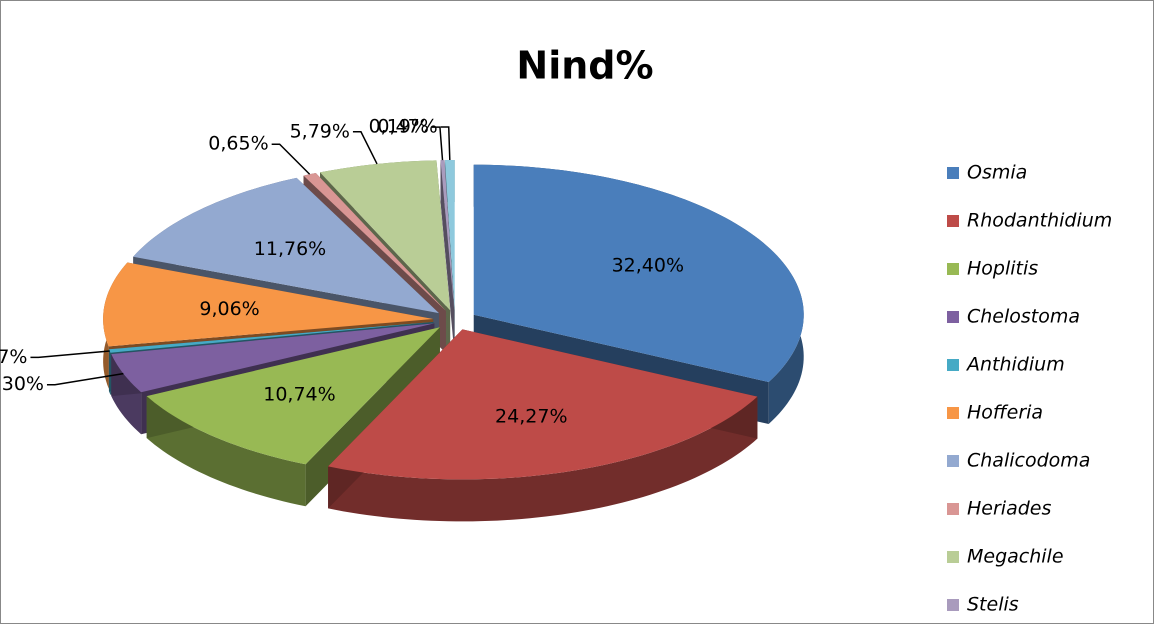 The image size is (1154, 624). What do you see at coordinates (229, 309) in the screenshot?
I see `data-label: 9,06%` at bounding box center [229, 309].